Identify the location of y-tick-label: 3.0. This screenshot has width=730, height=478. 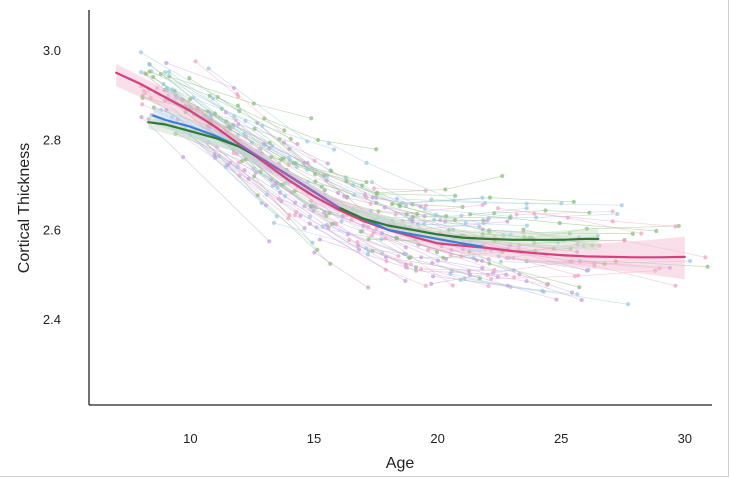
(52, 50).